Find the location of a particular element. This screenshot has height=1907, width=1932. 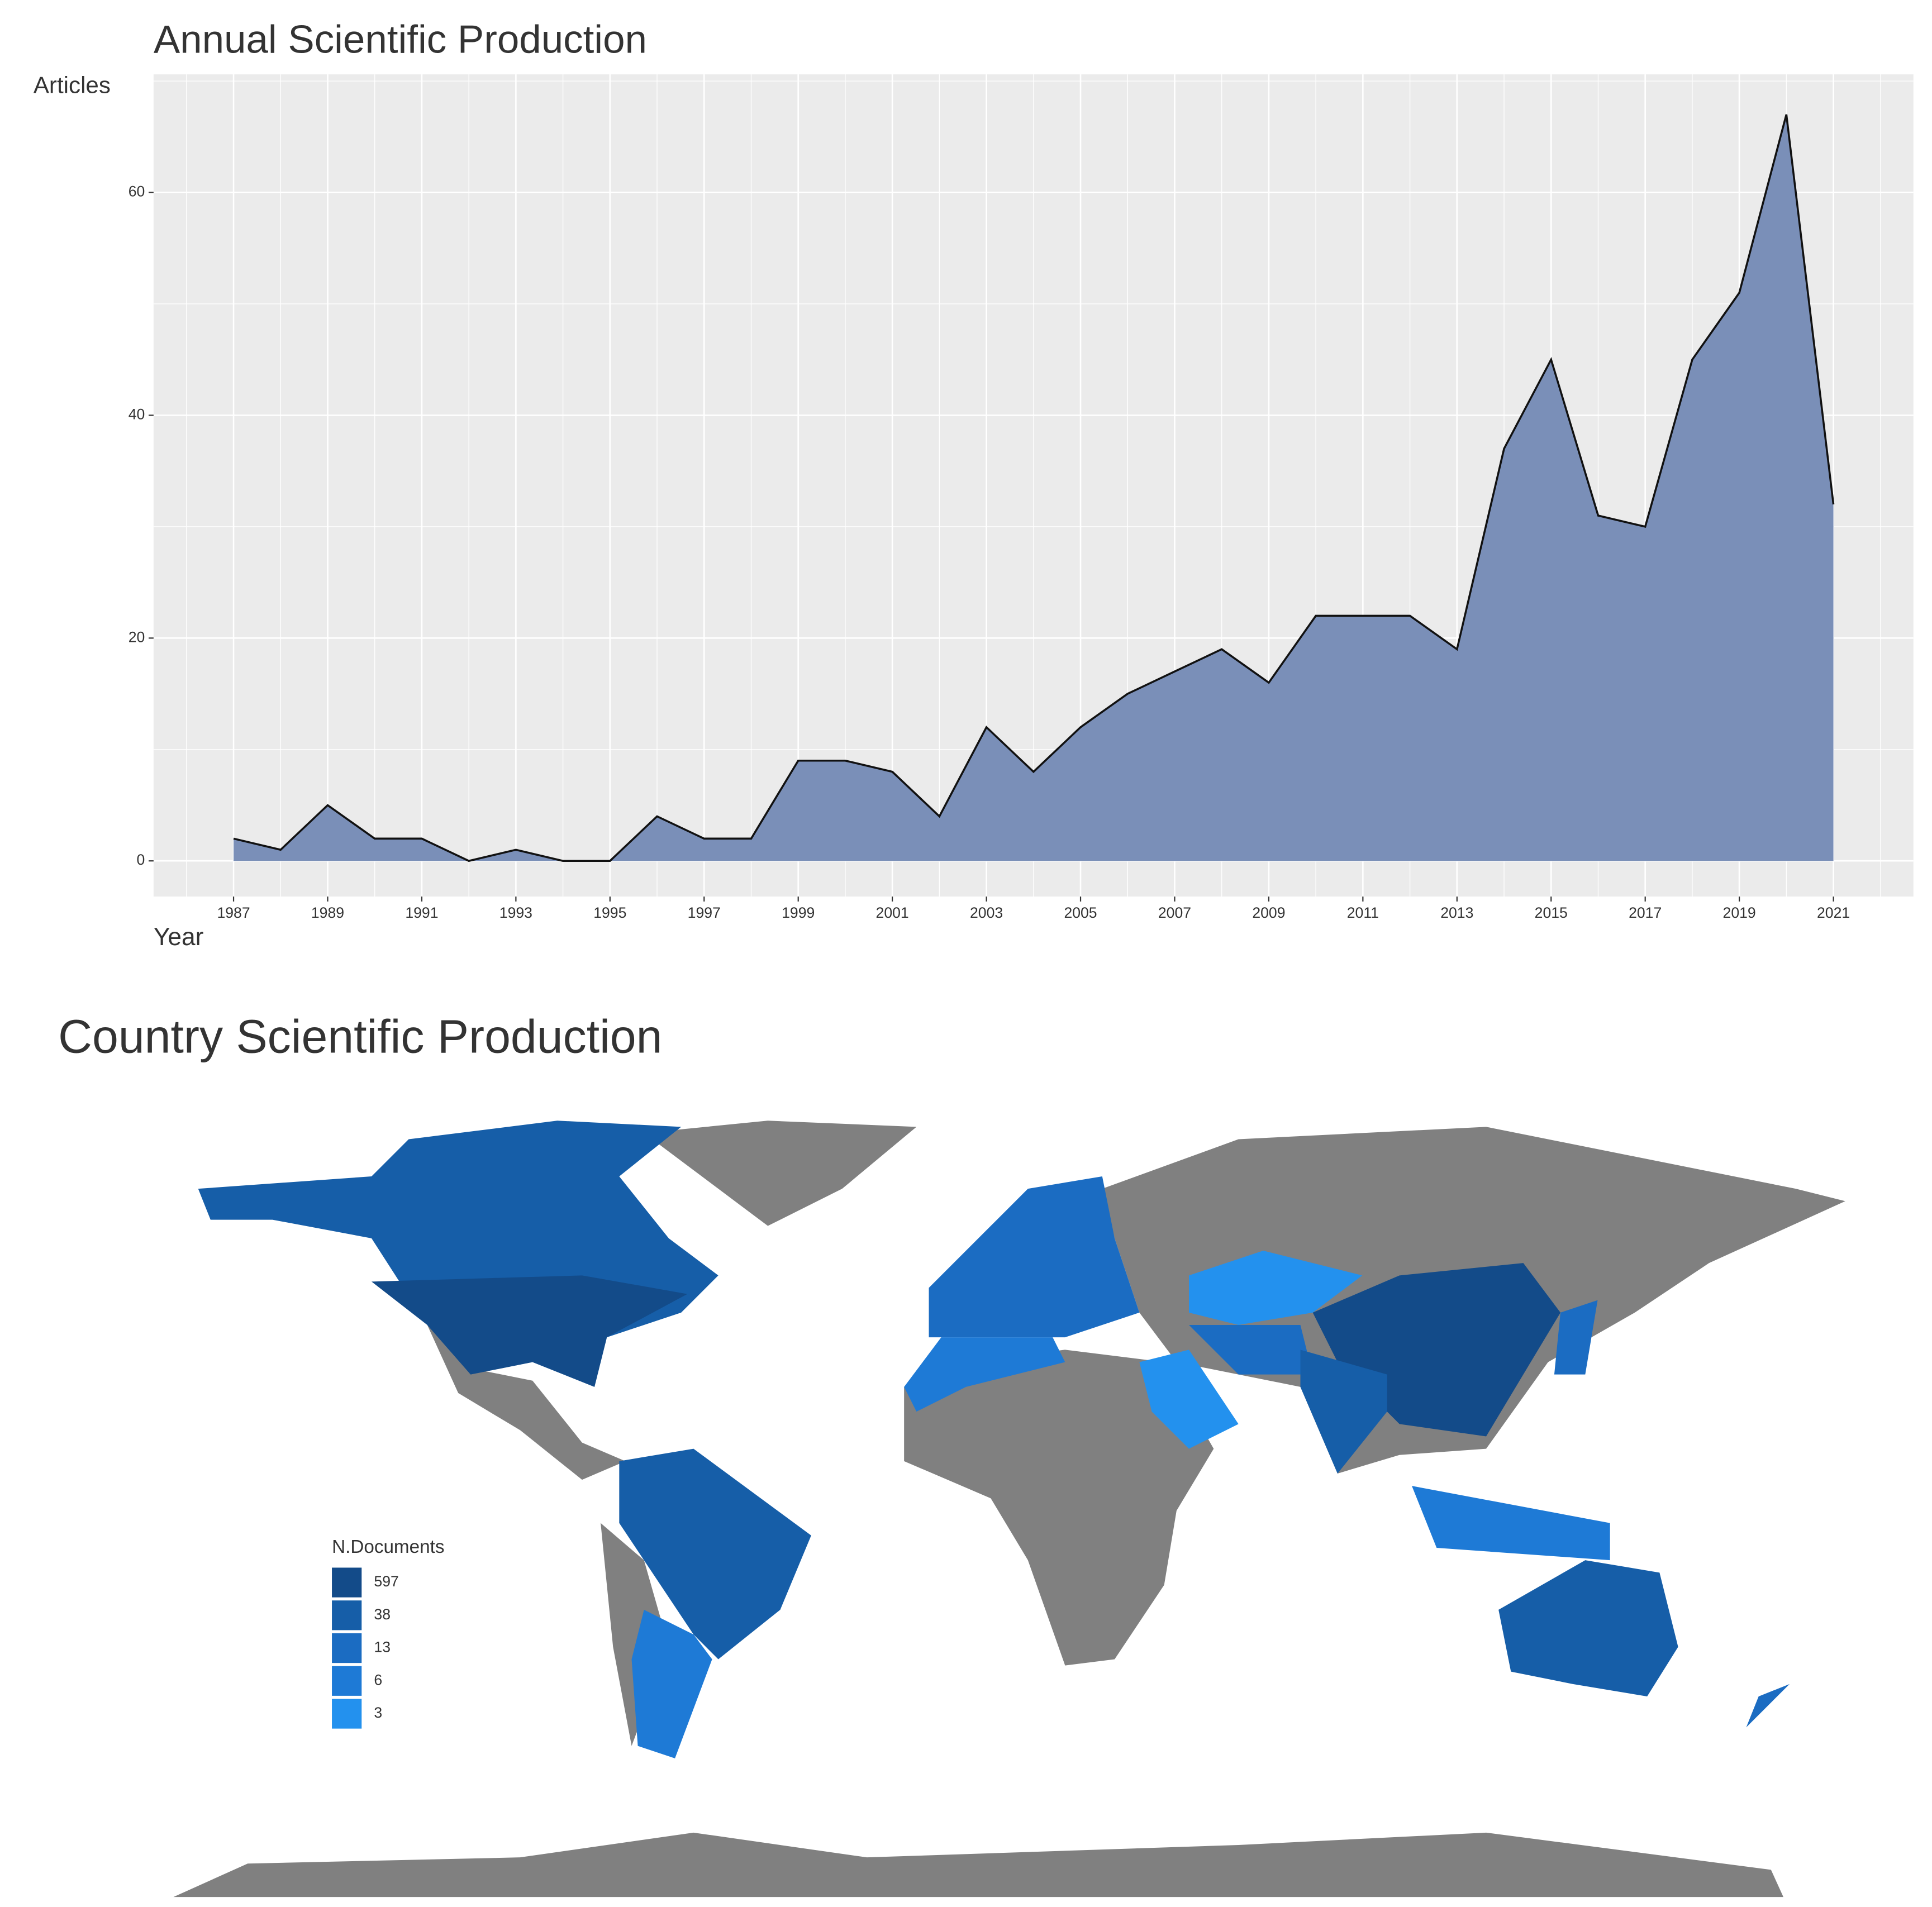

legend-title: N.Documents is located at coordinates (388, 1547).